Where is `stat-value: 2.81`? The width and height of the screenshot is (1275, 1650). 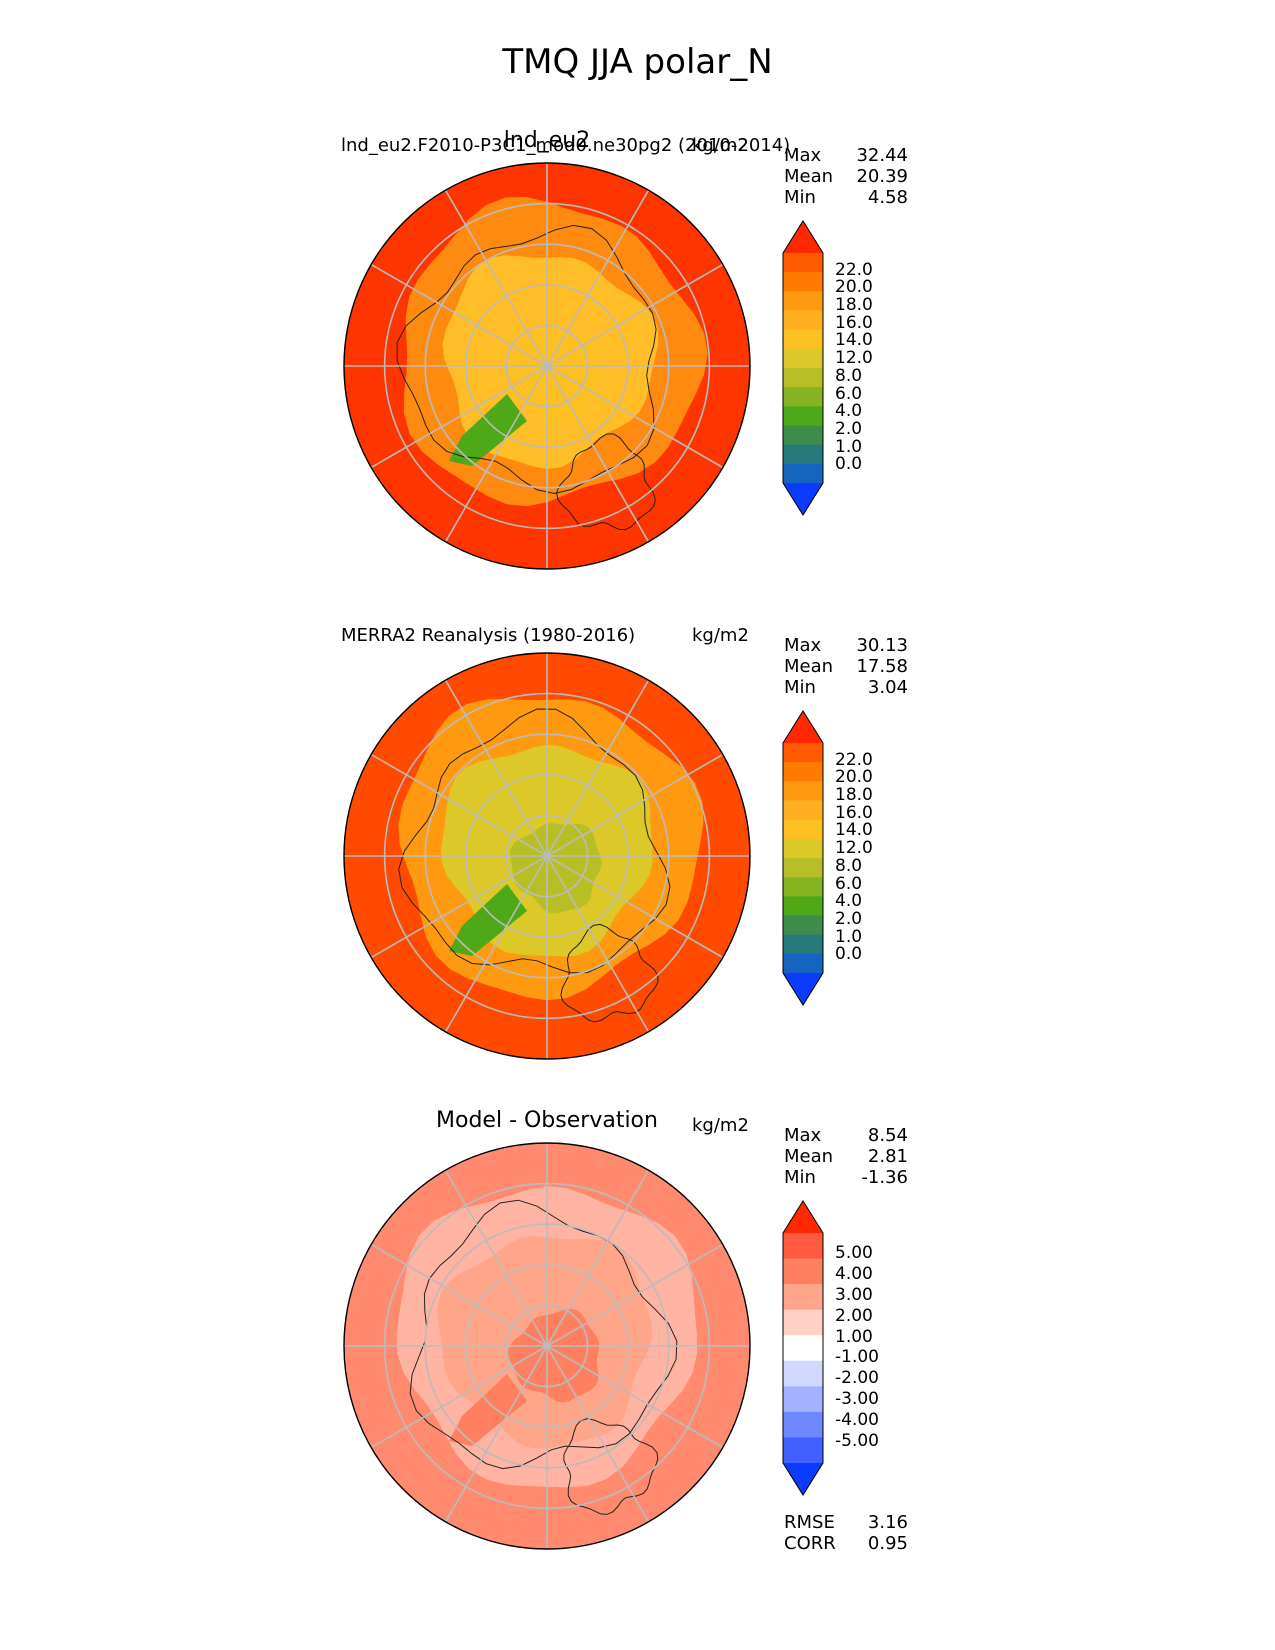 stat-value: 2.81 is located at coordinates (887, 1156).